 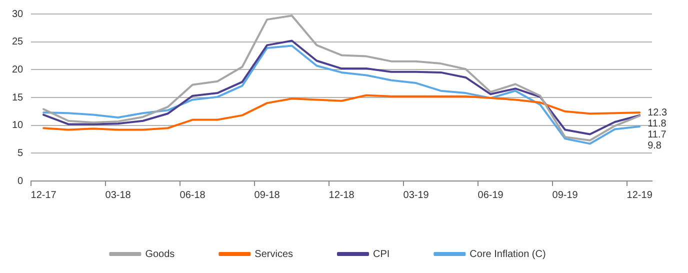 What do you see at coordinates (416, 195) in the screenshot?
I see `x-tick-label: 03-19` at bounding box center [416, 195].